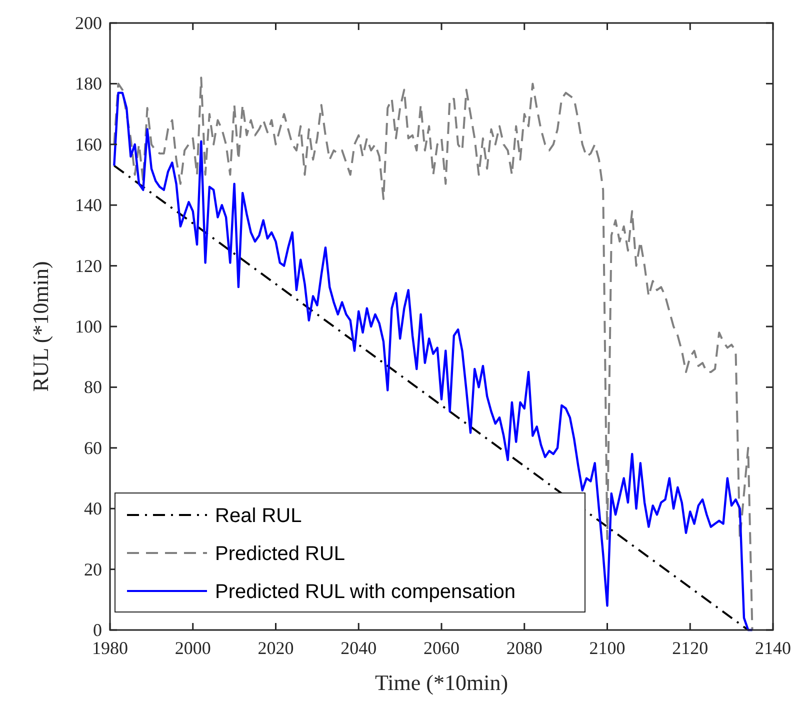  What do you see at coordinates (607, 648) in the screenshot?
I see `x-tick-label: 2100` at bounding box center [607, 648].